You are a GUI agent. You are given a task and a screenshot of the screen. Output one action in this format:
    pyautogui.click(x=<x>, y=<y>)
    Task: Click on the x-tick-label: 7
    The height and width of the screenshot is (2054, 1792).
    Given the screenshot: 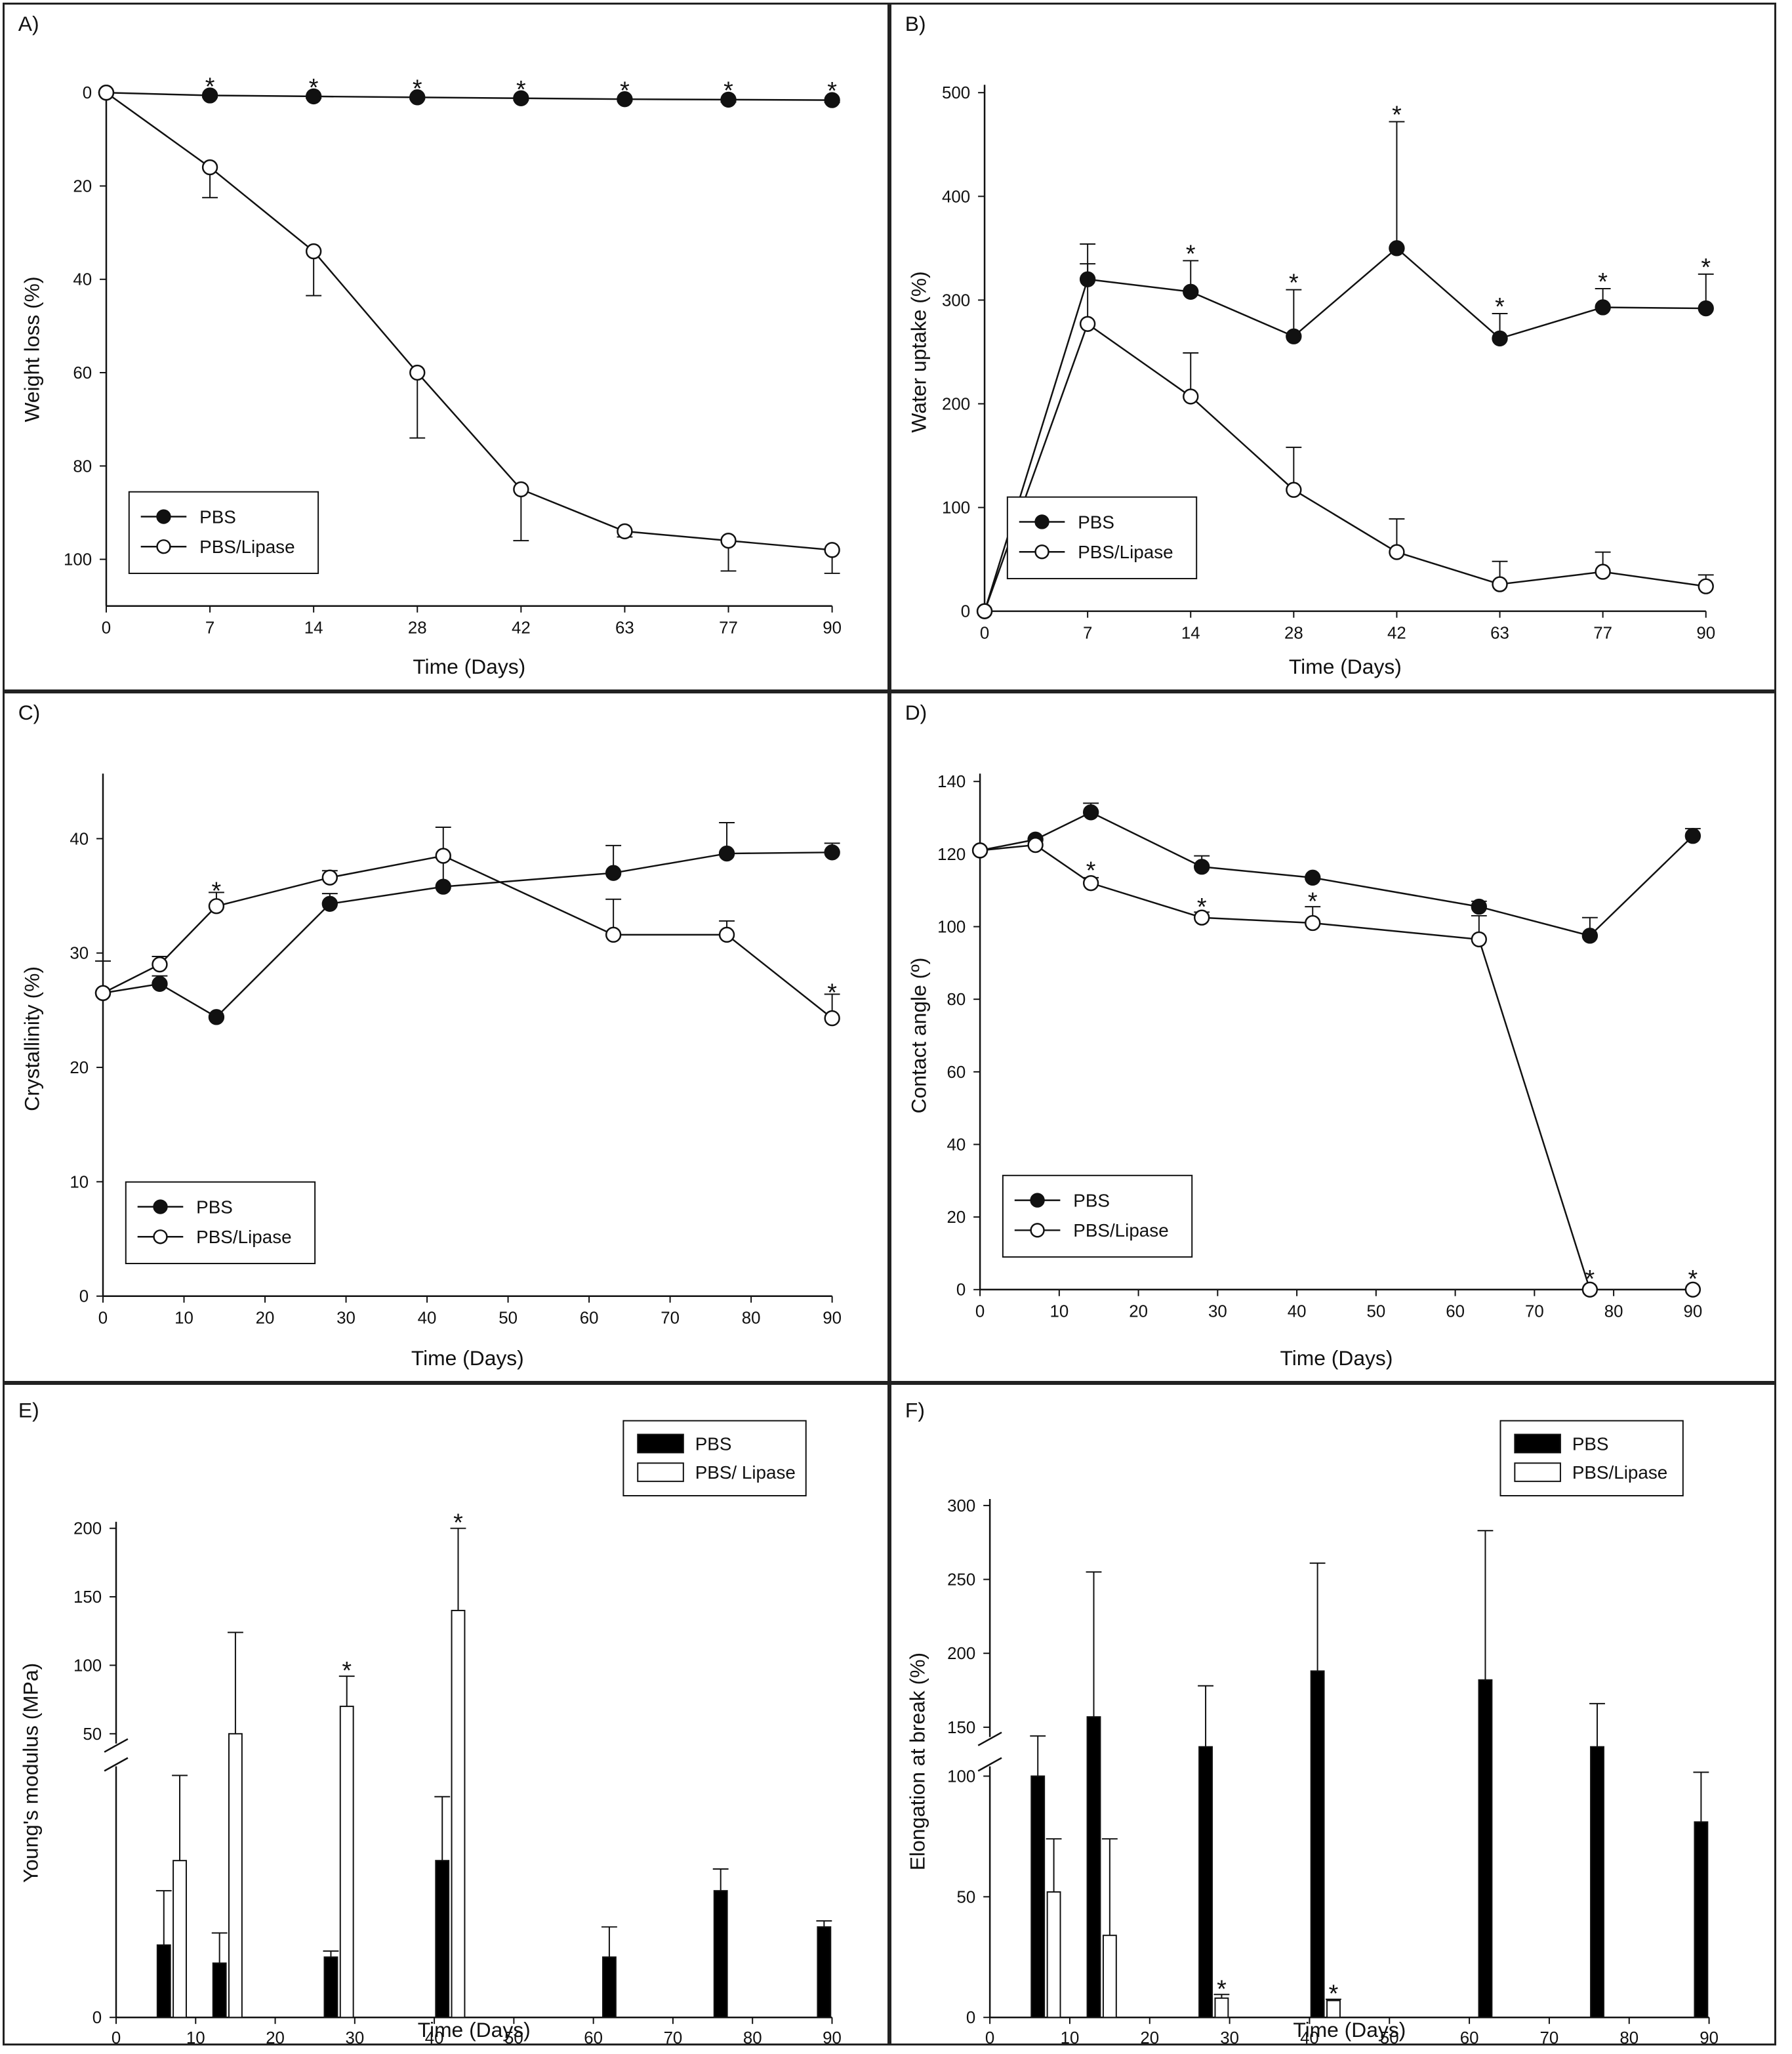 What is the action you would take?
    pyautogui.click(x=1087, y=633)
    